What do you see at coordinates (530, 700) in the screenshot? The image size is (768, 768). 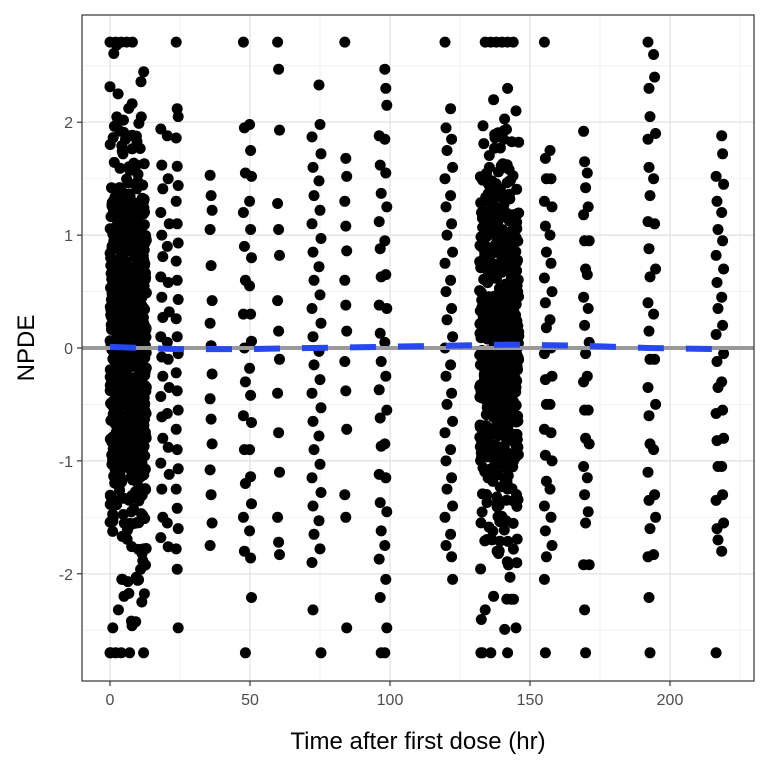 I see `x-tick-label: 150` at bounding box center [530, 700].